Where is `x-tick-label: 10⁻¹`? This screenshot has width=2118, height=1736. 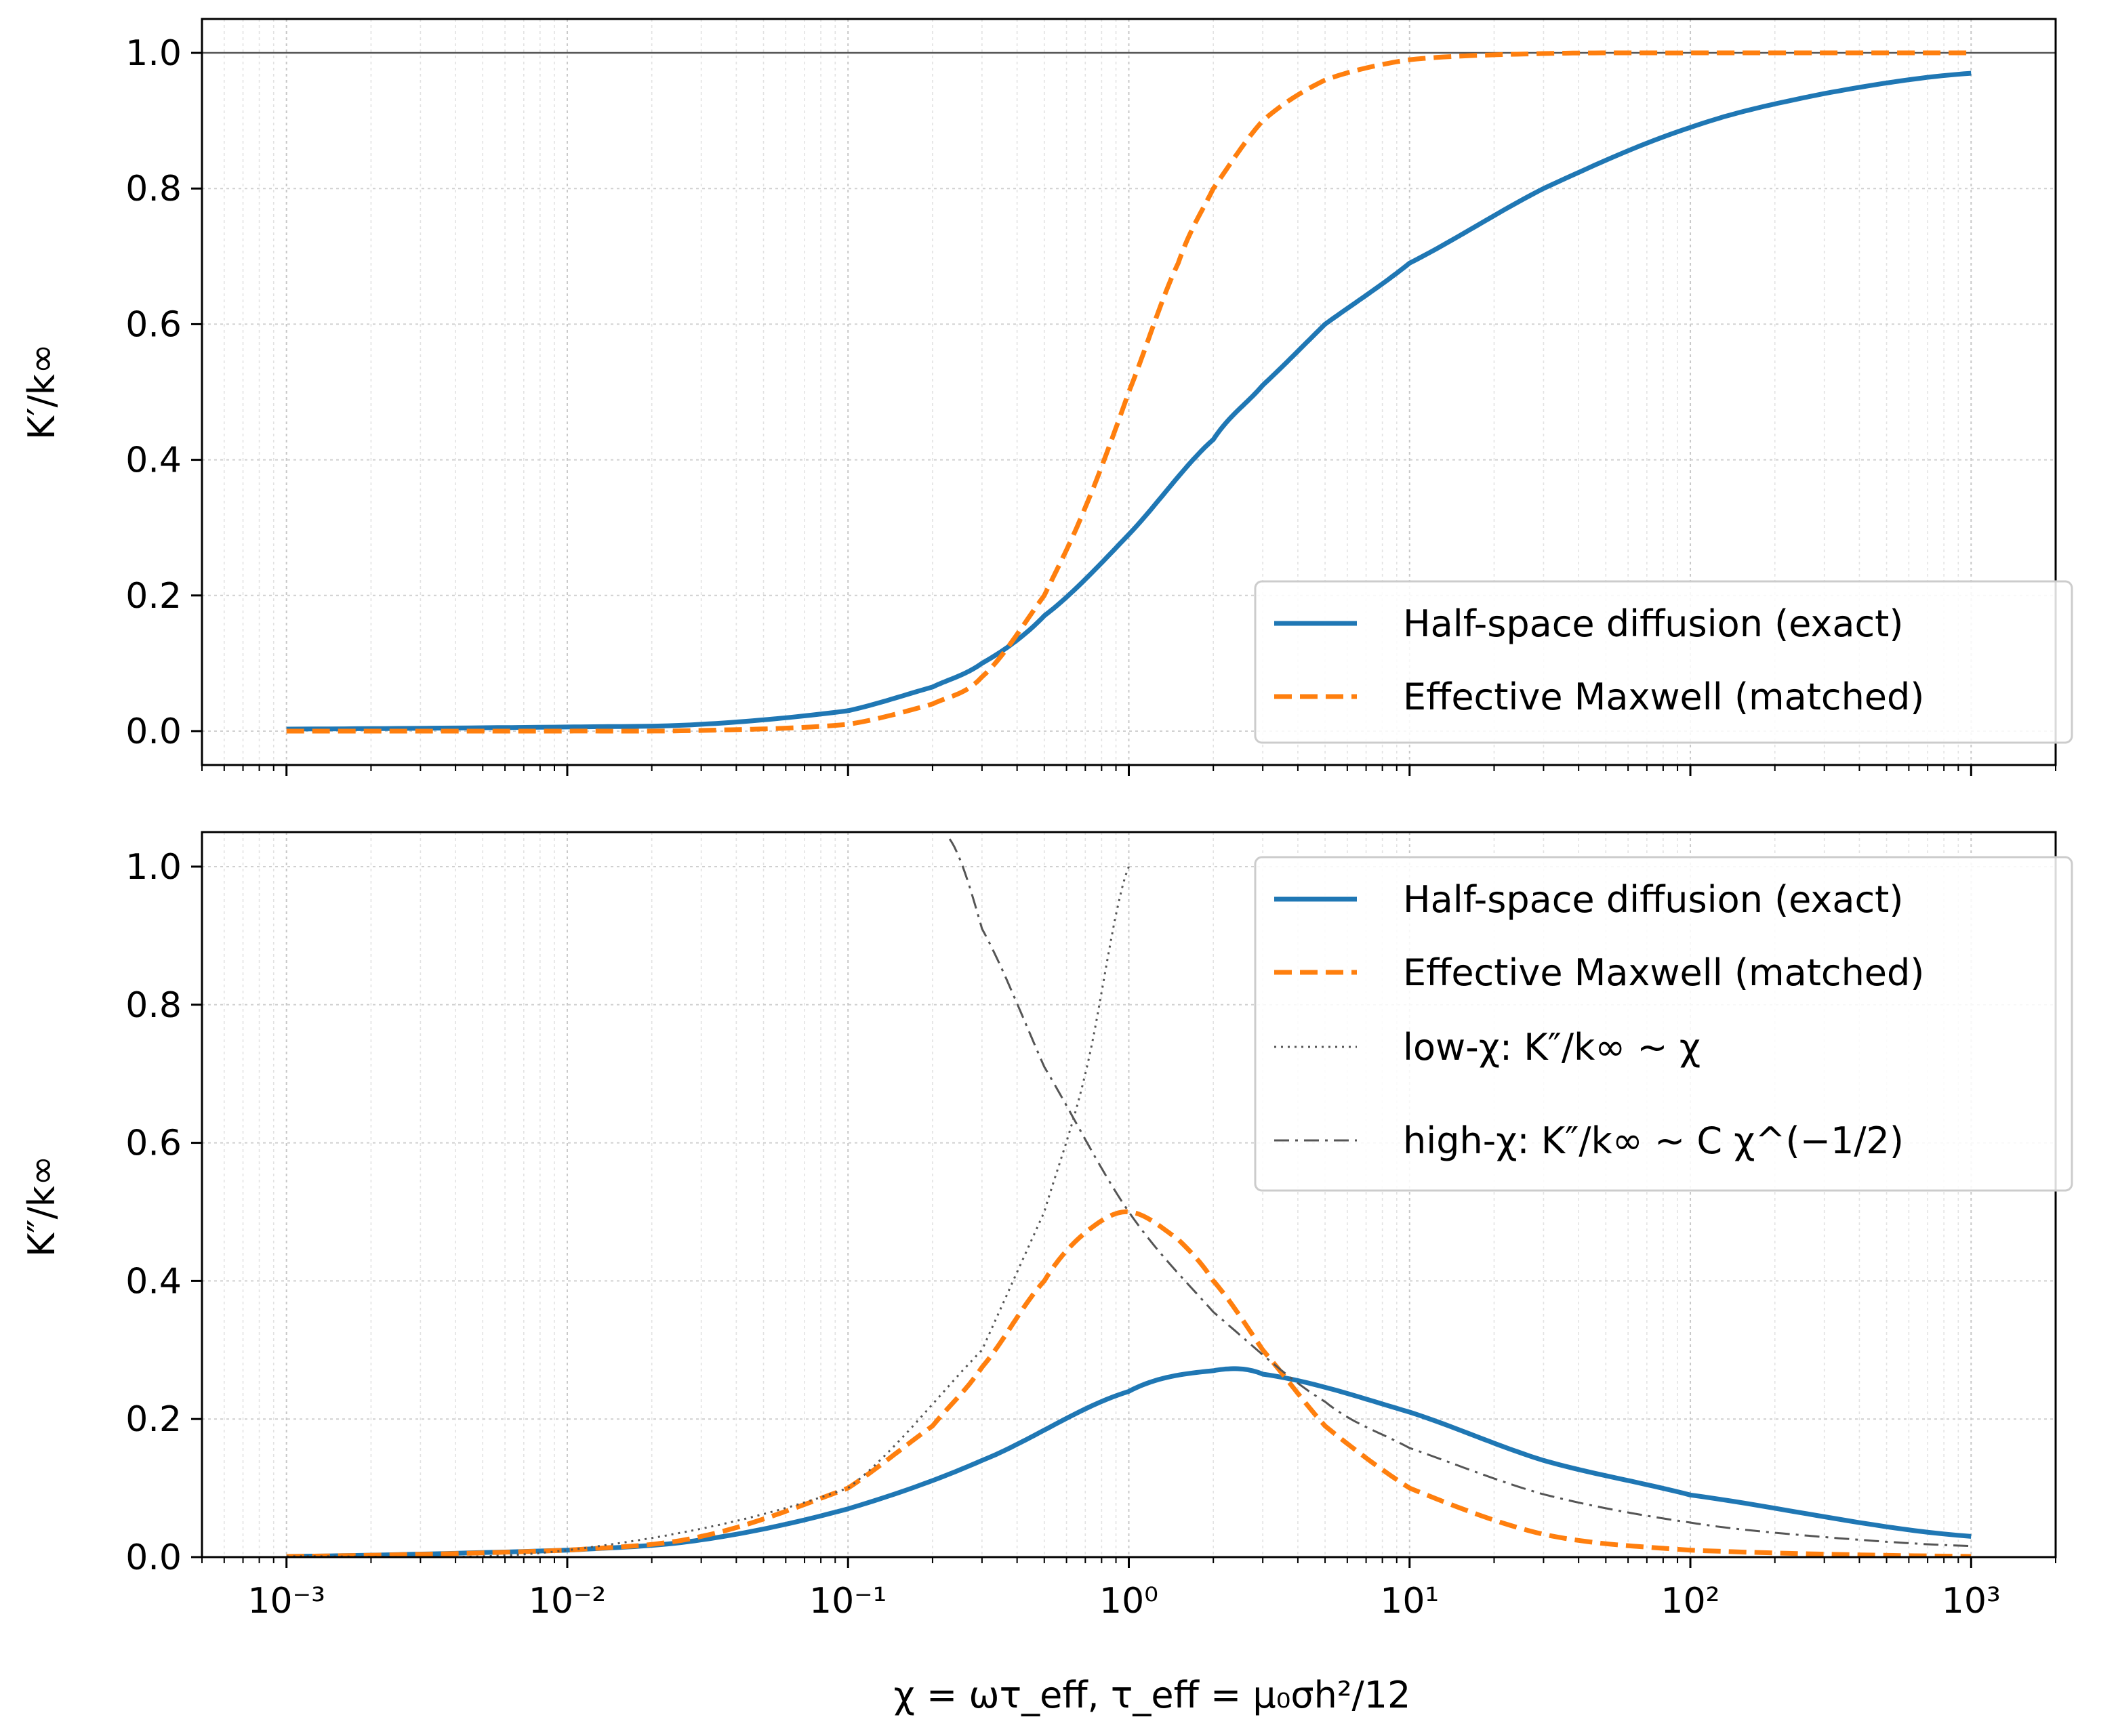
x-tick-label: 10⁻¹ is located at coordinates (848, 1601).